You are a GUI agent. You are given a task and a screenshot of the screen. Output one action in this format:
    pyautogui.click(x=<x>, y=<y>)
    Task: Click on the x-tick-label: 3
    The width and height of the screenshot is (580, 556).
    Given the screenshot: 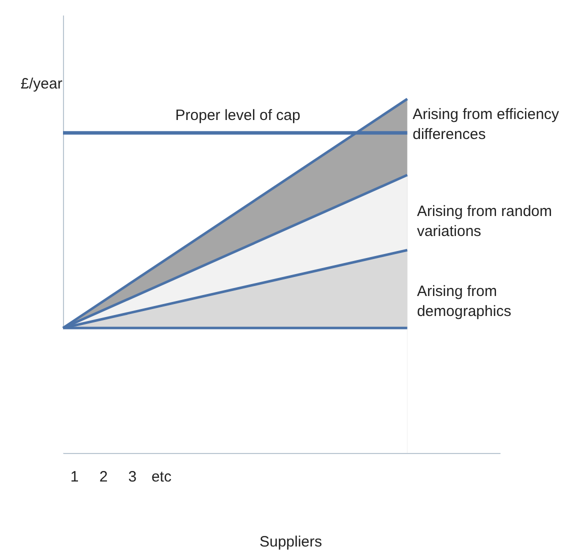 What is the action you would take?
    pyautogui.click(x=132, y=477)
    